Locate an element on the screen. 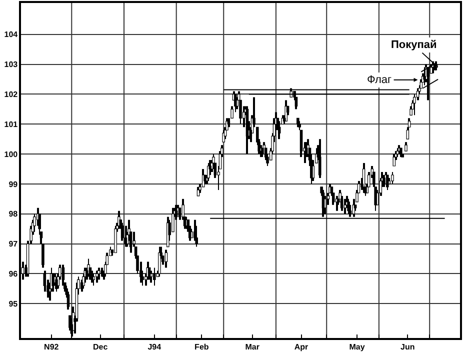 This screenshot has height=352, width=463. x-tick-label: Mar is located at coordinates (252, 347).